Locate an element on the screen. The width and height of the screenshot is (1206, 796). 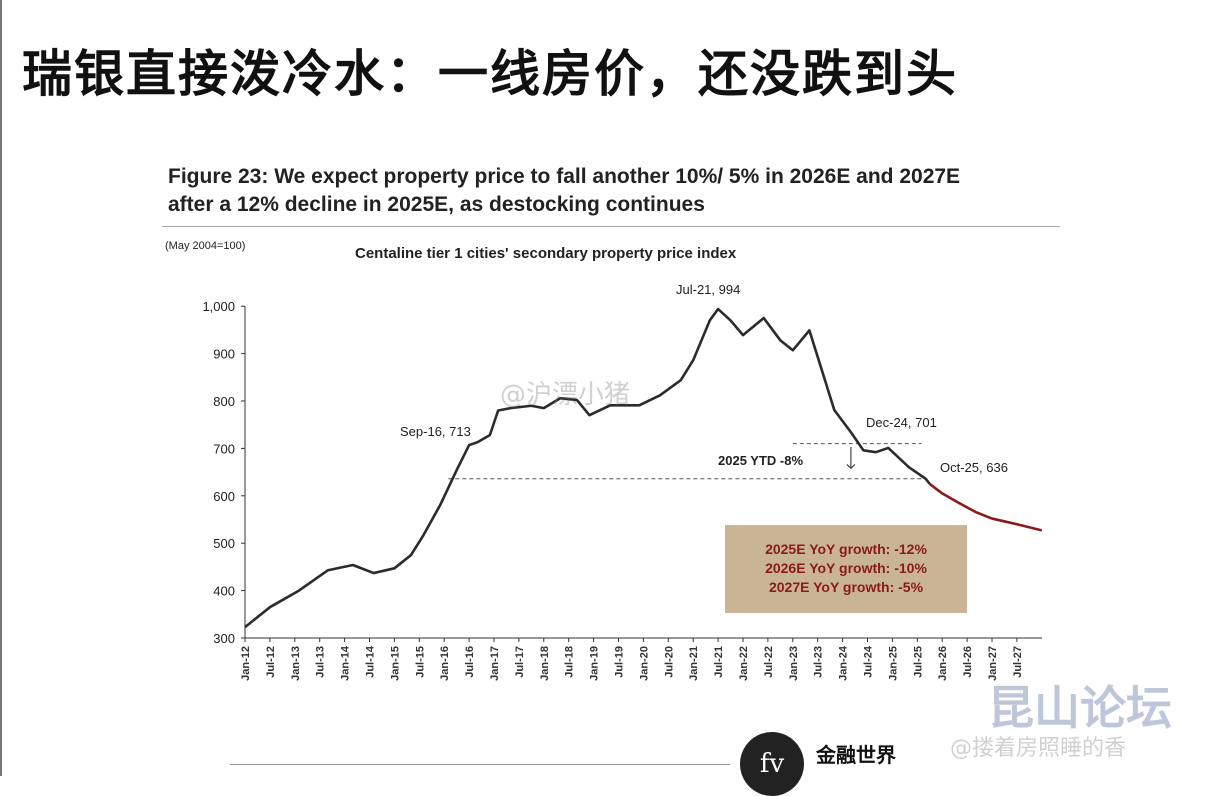
x-tick-label: Jan-20 is located at coordinates (644, 663).